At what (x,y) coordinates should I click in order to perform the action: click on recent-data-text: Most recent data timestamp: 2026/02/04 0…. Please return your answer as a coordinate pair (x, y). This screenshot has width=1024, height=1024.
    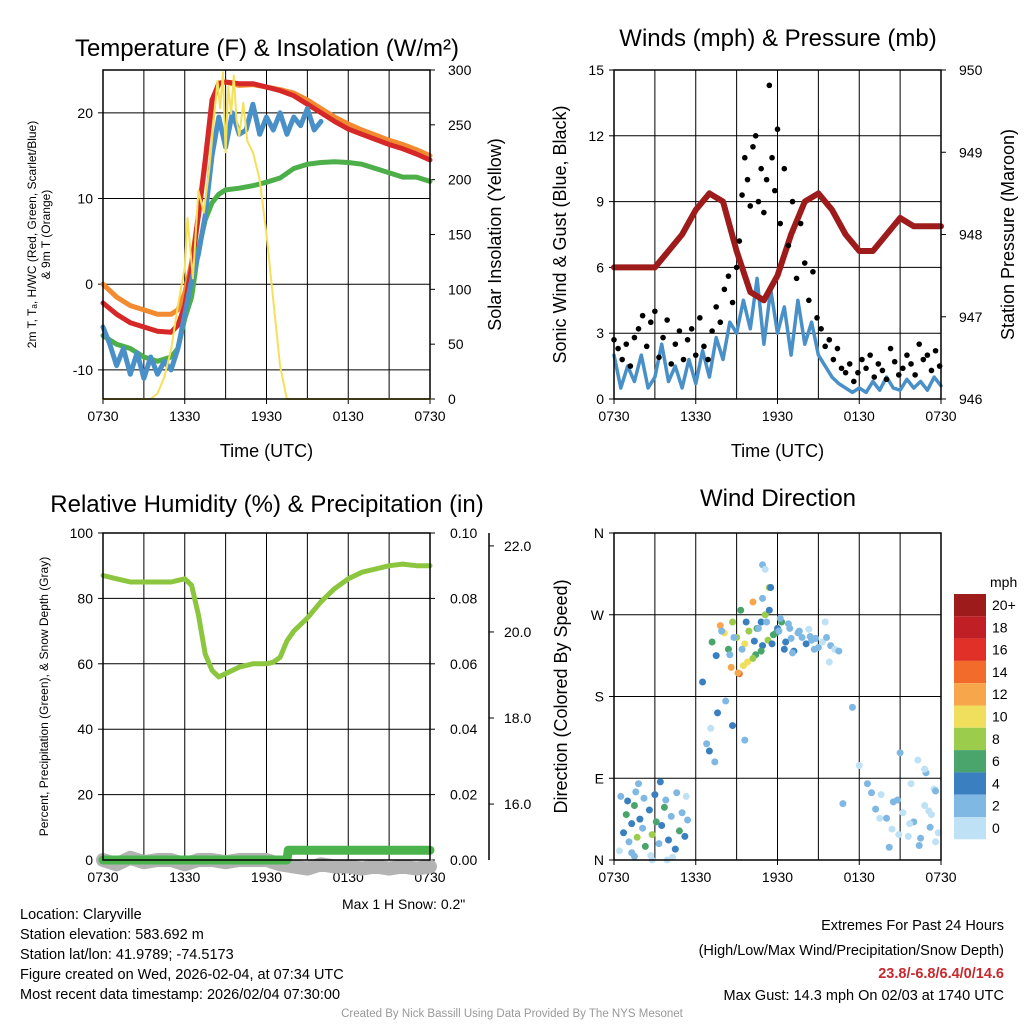
    Looking at the image, I should click on (180, 995).